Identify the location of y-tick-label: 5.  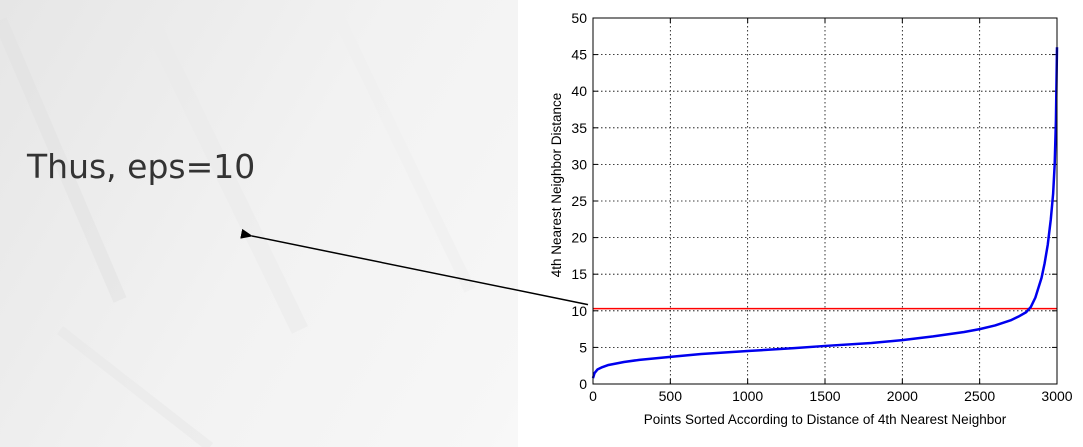
(583, 347).